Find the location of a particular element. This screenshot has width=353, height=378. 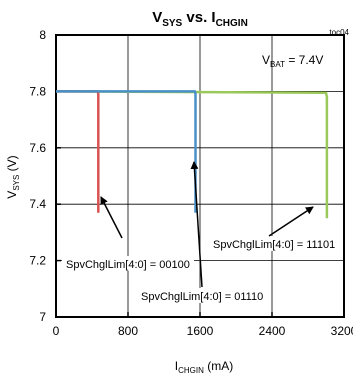

annotation-bg-red is located at coordinates (128, 263).